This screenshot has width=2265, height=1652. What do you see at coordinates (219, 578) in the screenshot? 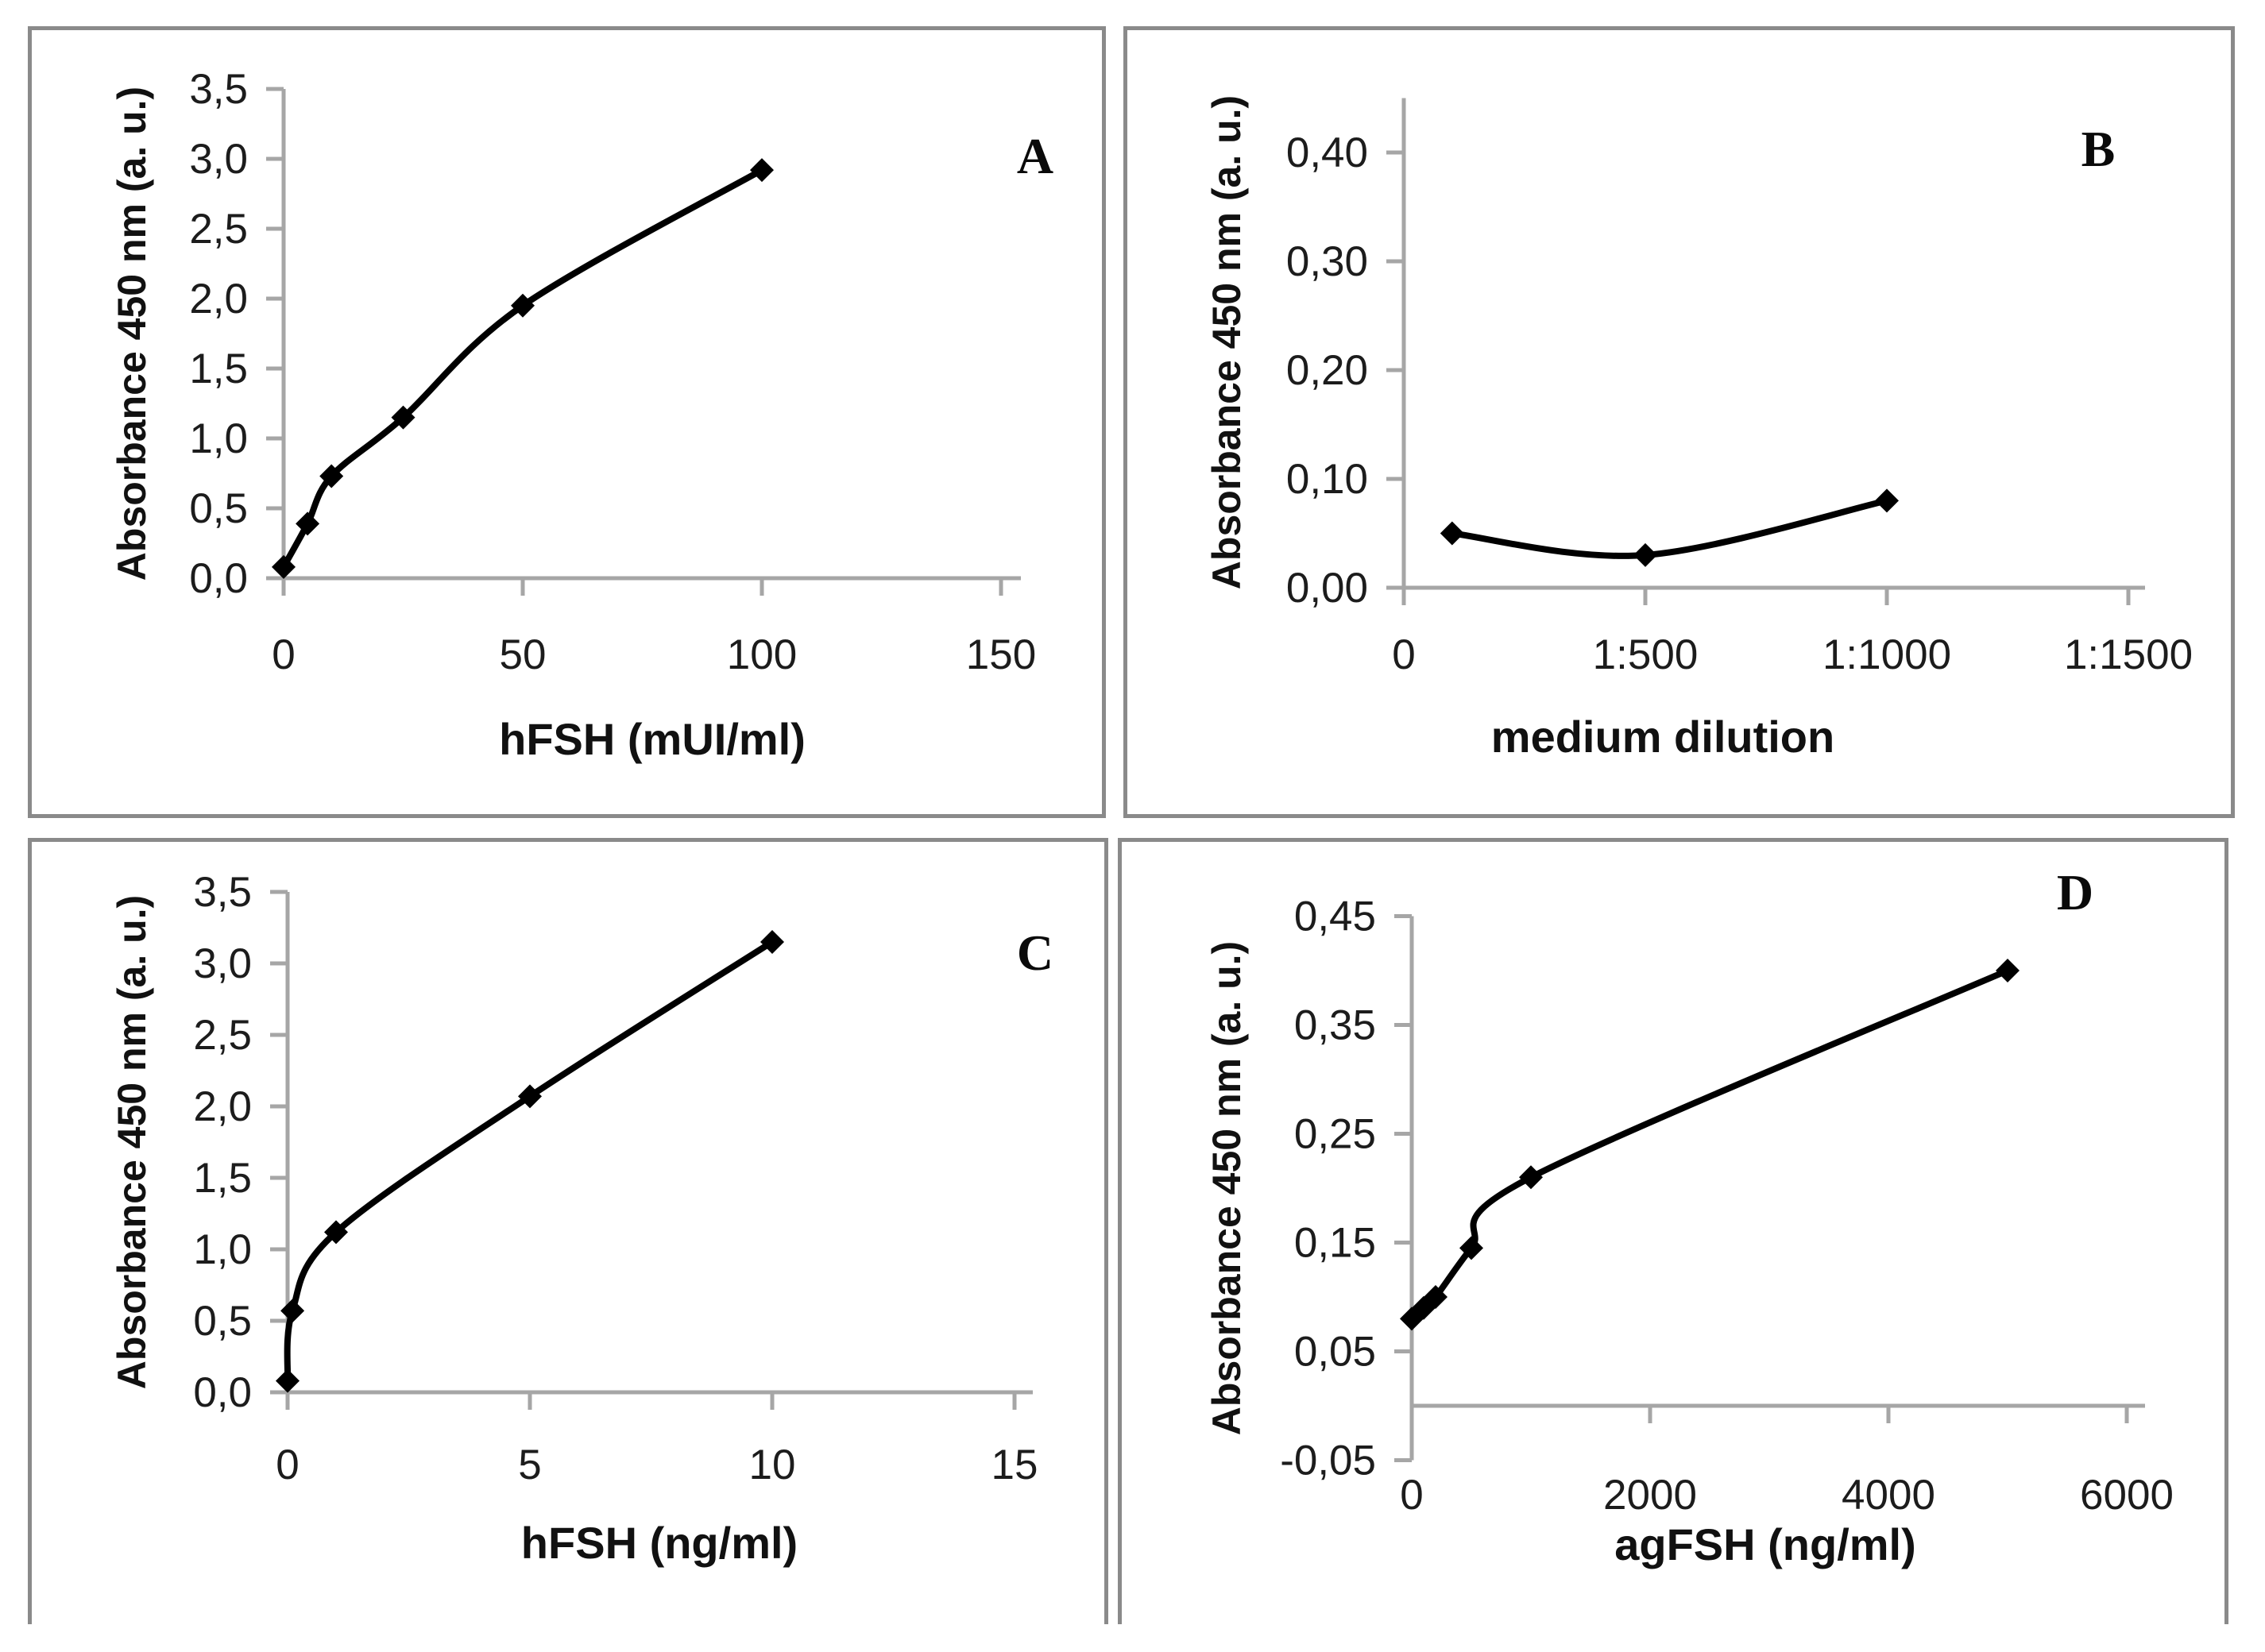
I see `y-tick-label-A: 0,0` at bounding box center [219, 578].